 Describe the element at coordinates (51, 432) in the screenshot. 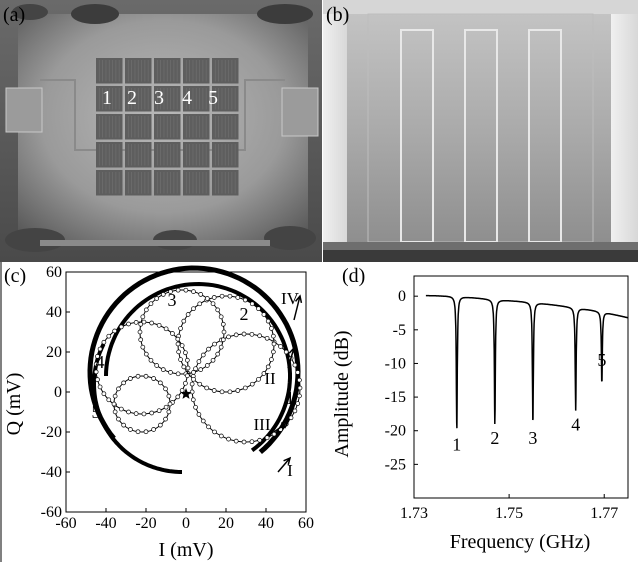

I see `y-tick-label: -20` at that location.